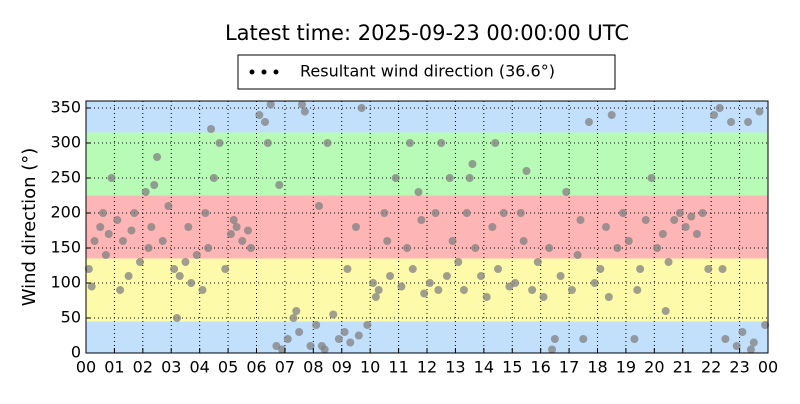 This screenshot has height=404, width=800. Describe the element at coordinates (285, 367) in the screenshot. I see `x-tick-label: 07` at that location.